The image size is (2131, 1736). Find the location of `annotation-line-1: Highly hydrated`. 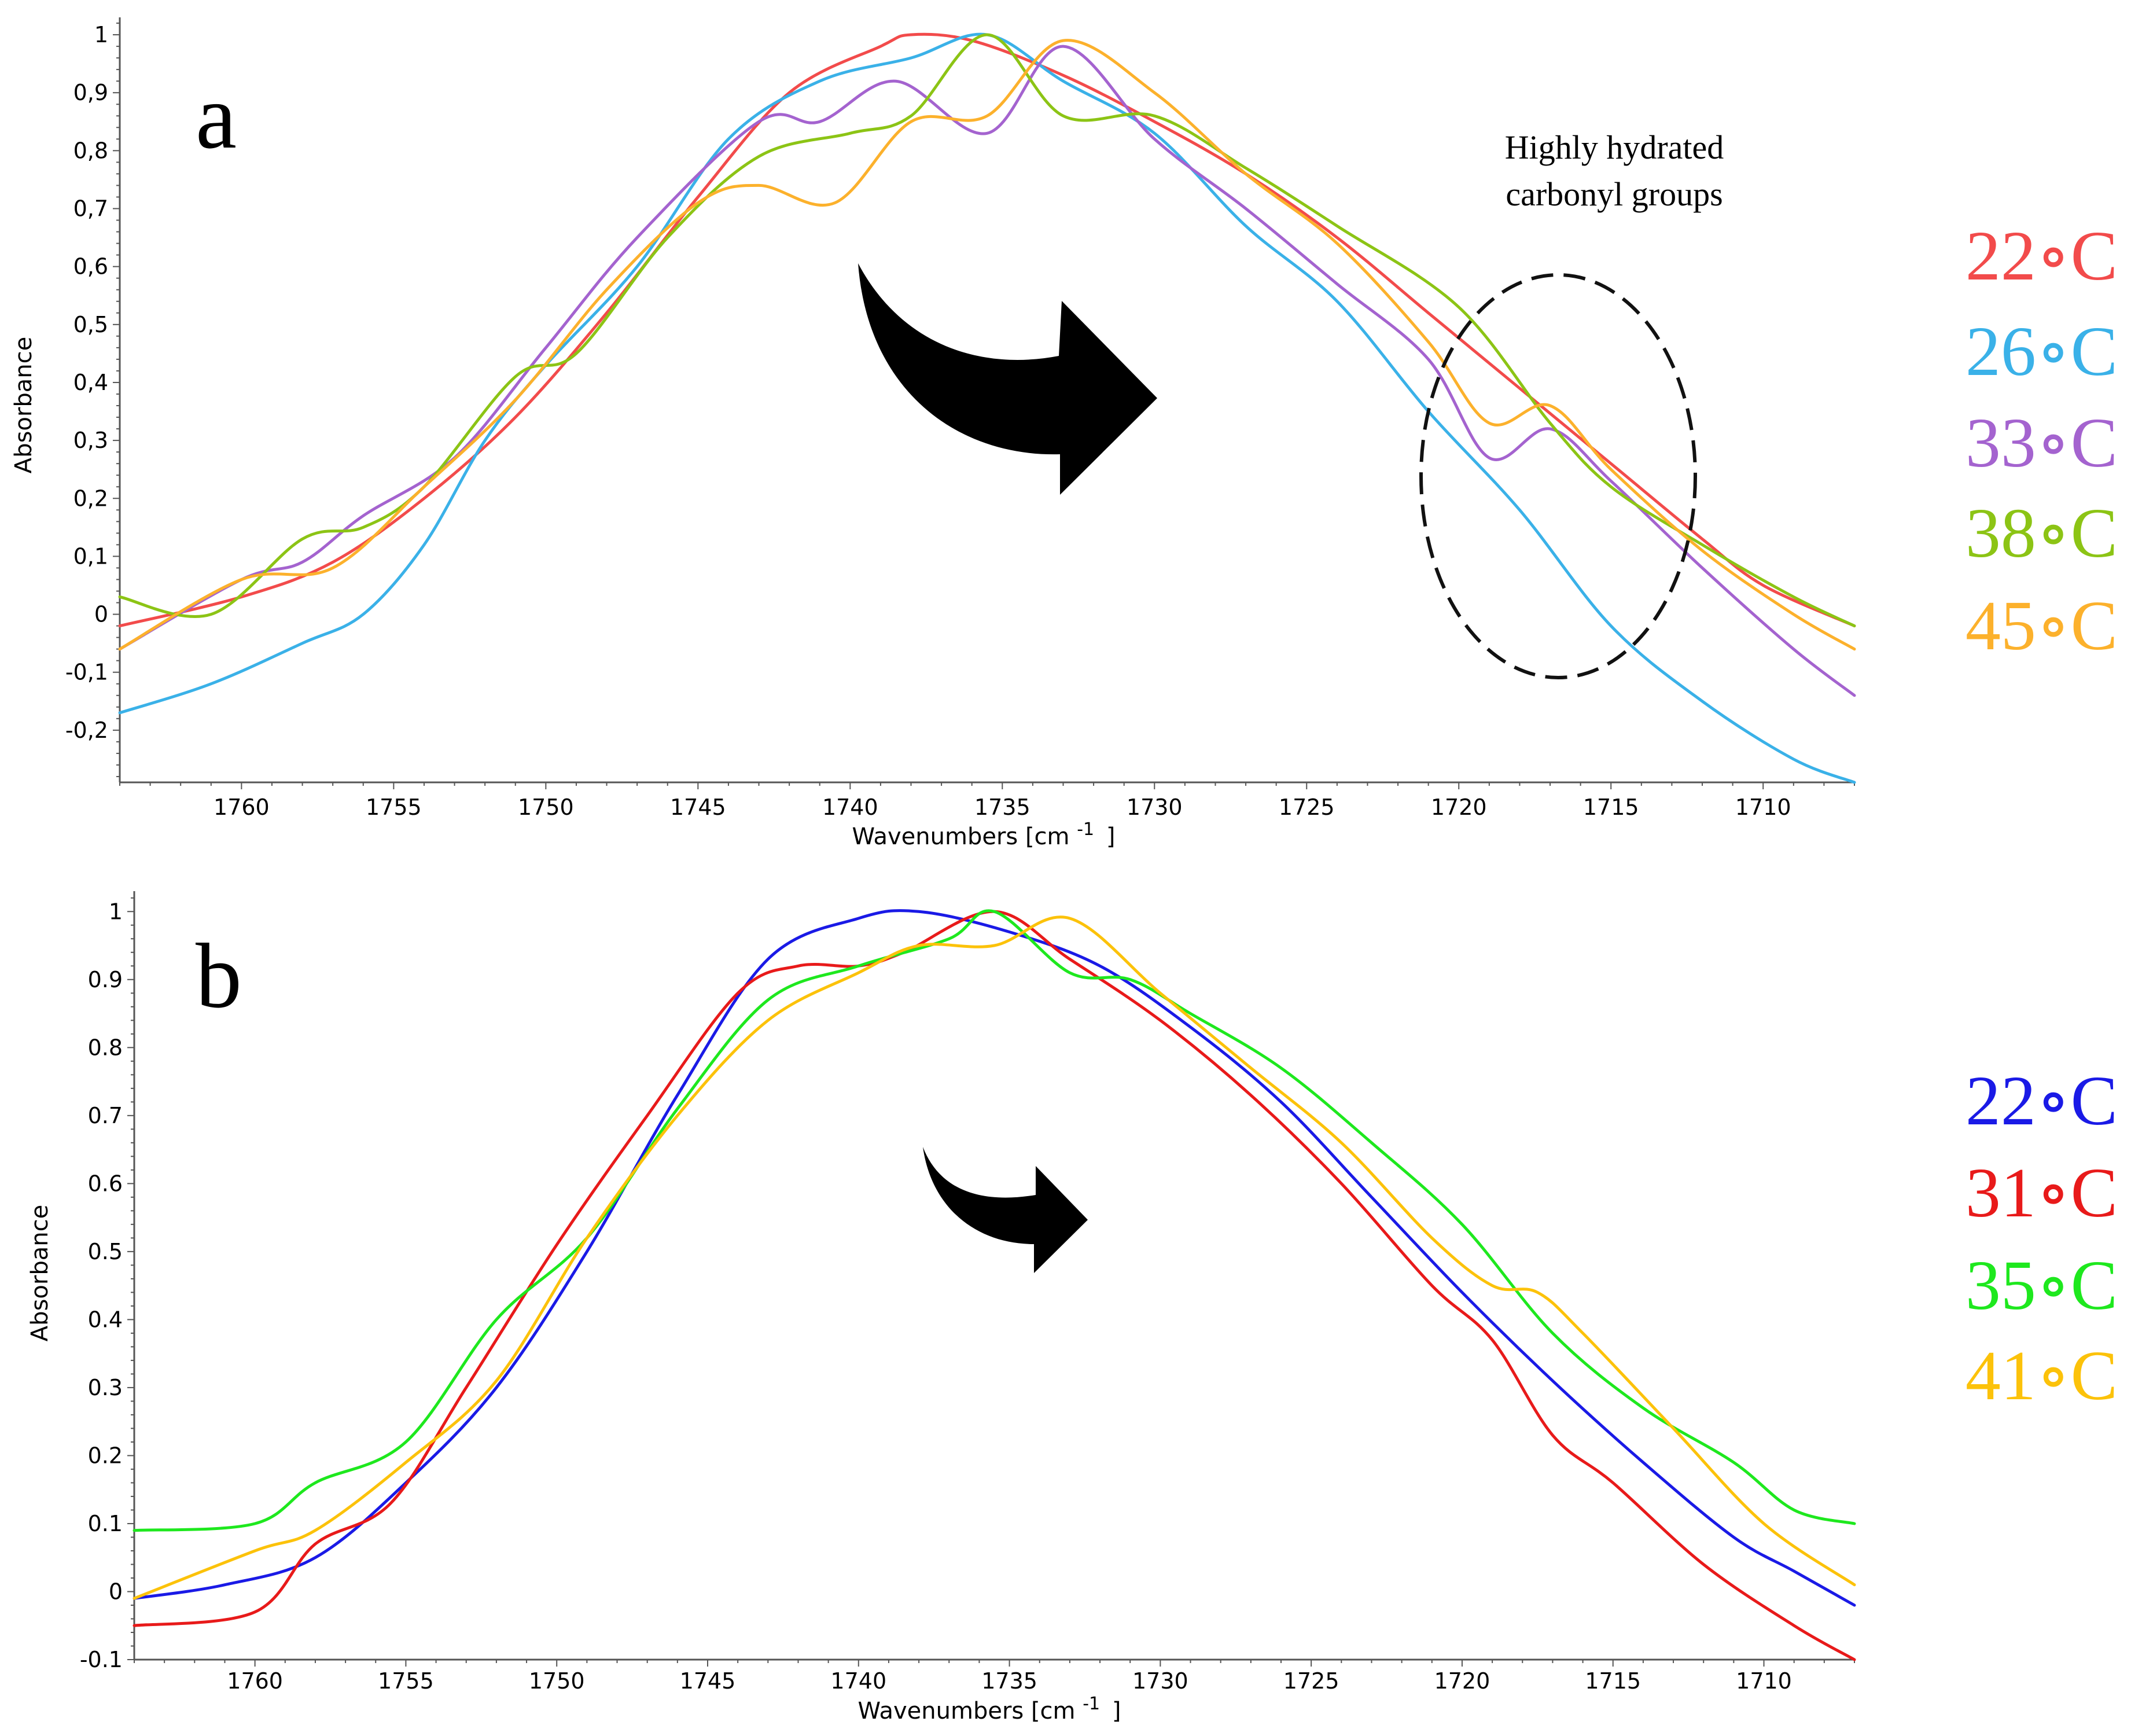

annotation-line-1: Highly hydrated is located at coordinates (1614, 147).